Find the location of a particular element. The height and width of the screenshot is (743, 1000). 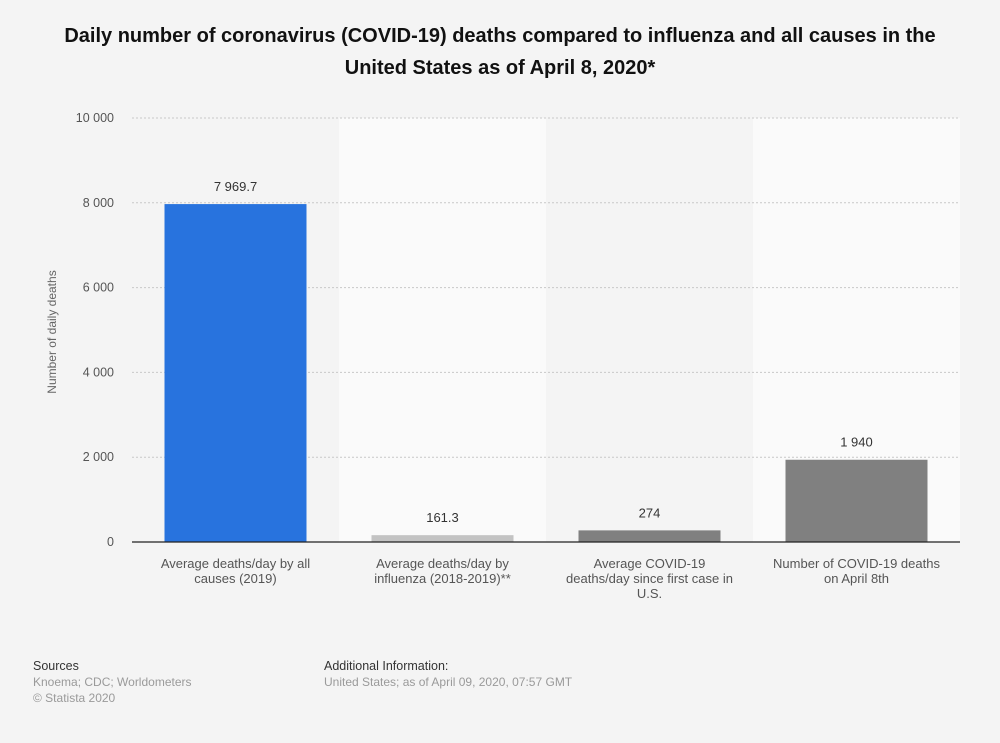

x-tick-label-line: deaths/day since first case in is located at coordinates (649, 578).